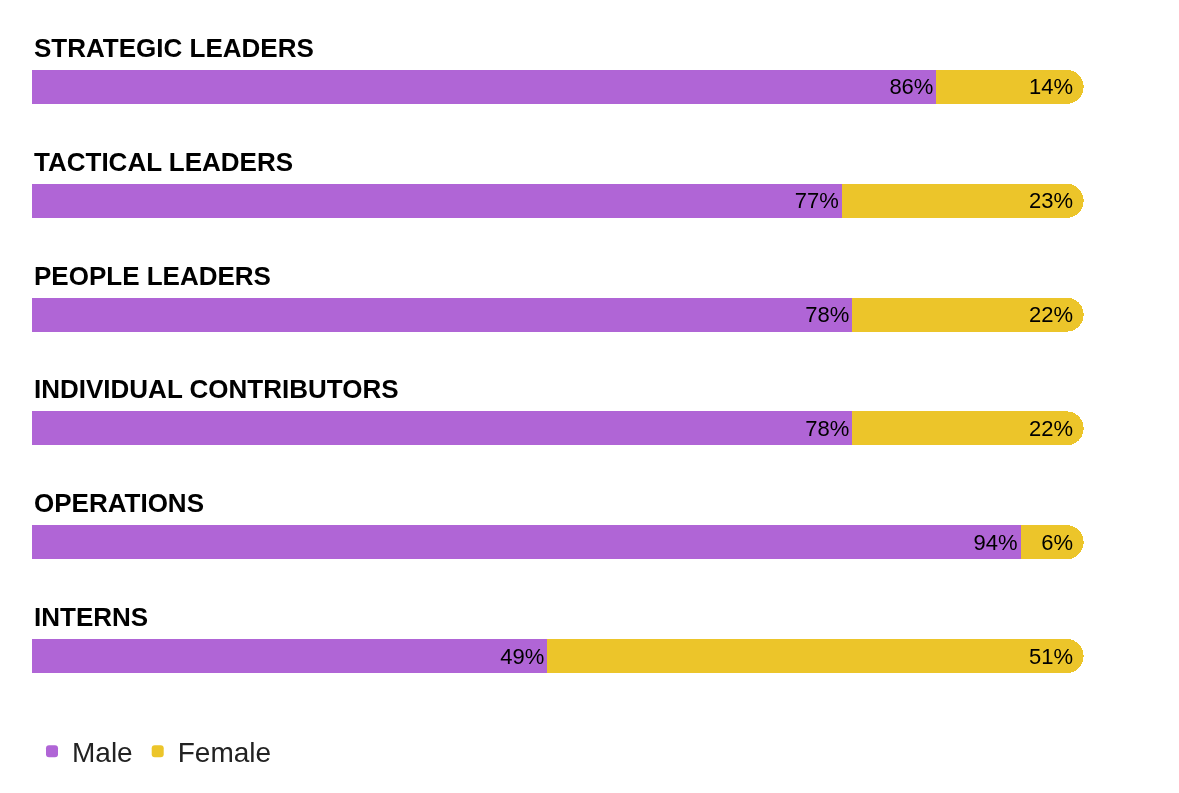 Image resolution: width=1179 pixels, height=793 pixels. I want to click on y-tick-label: INDIVIDUAL CONTRIBUTORS, so click(216, 389).